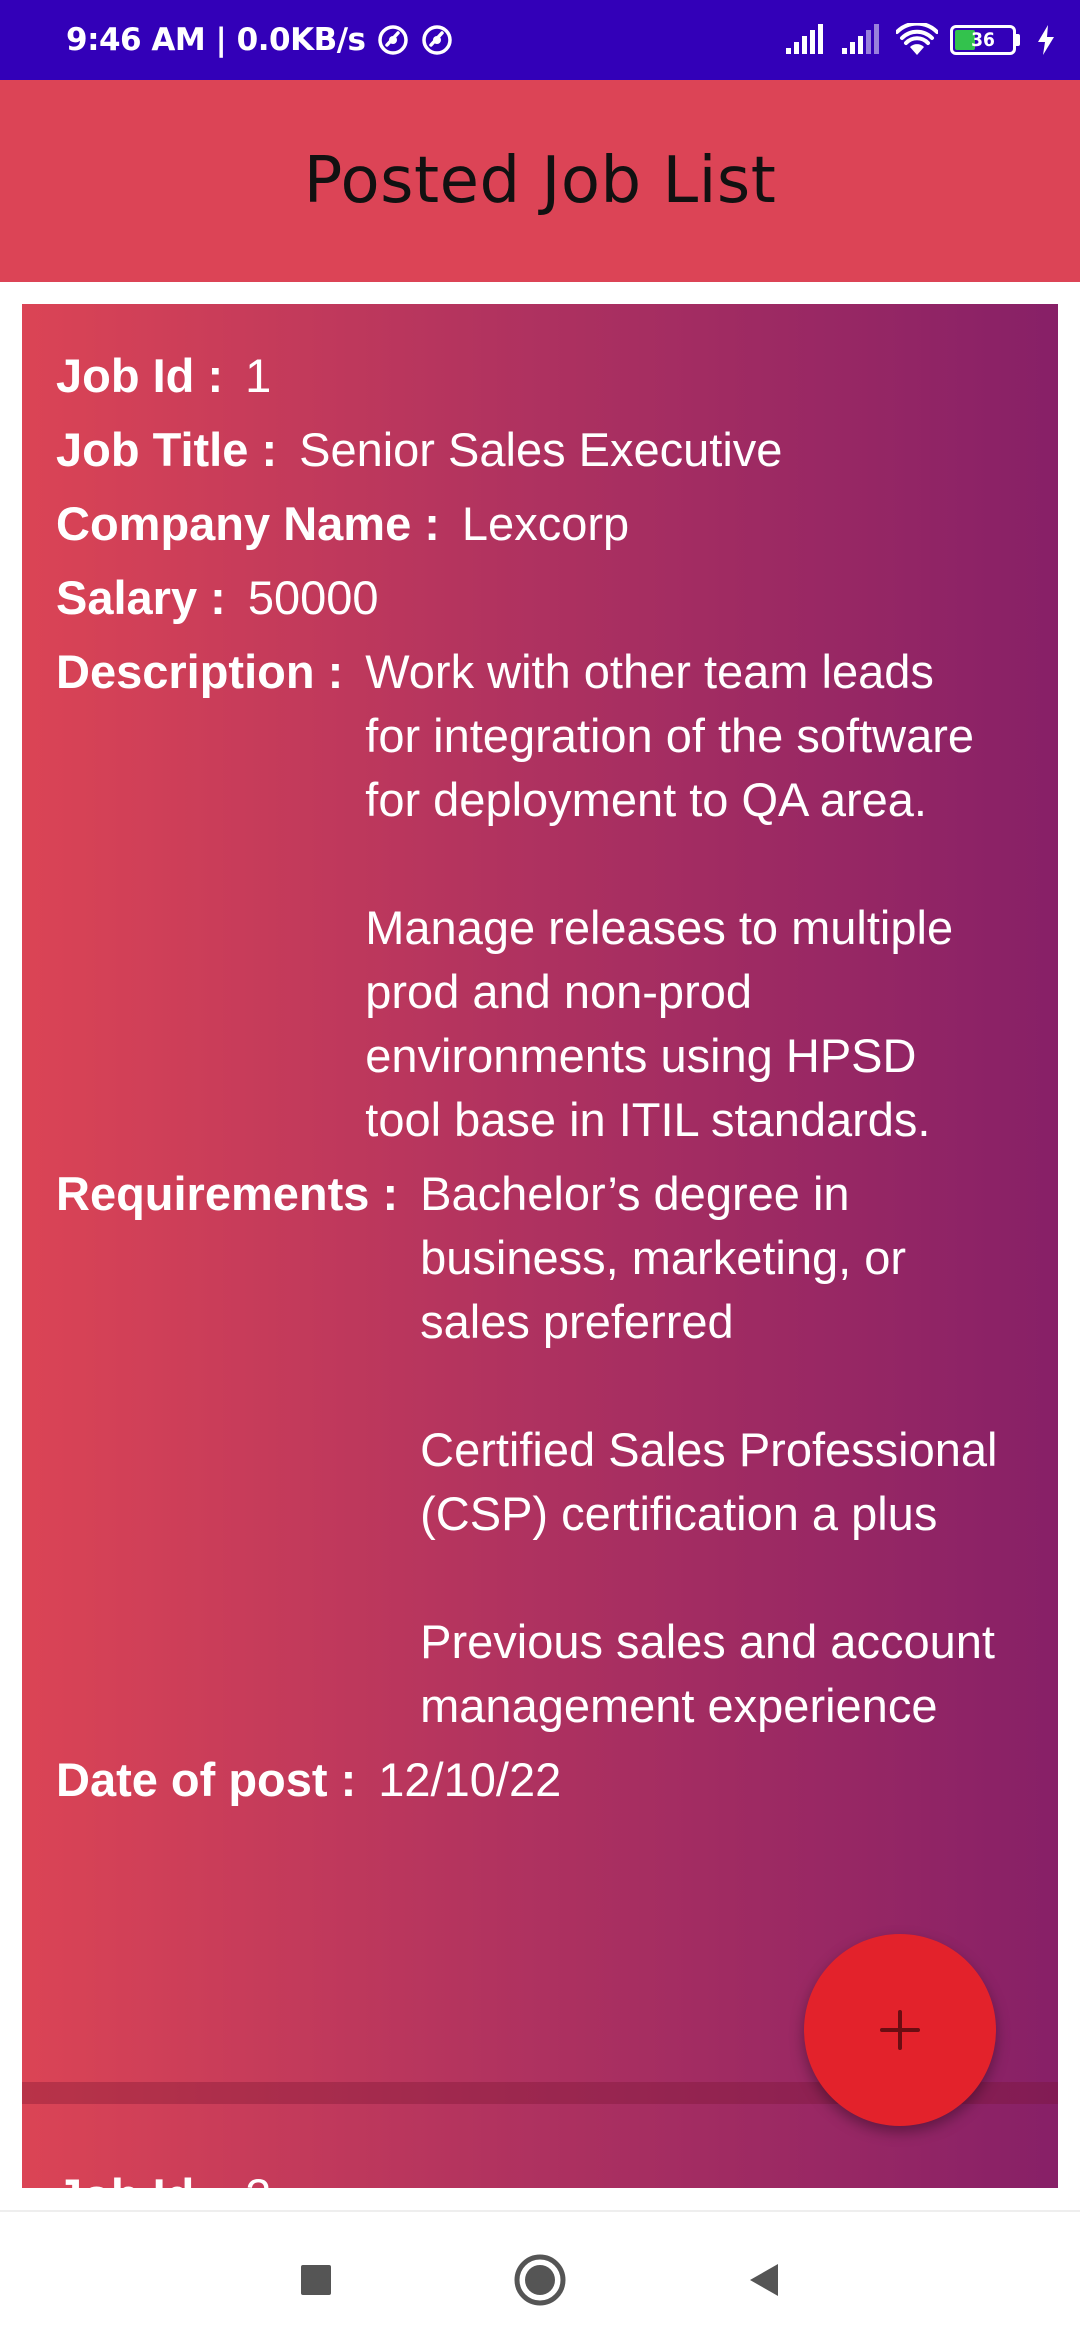 The width and height of the screenshot is (1080, 2340). Describe the element at coordinates (965, 40) in the screenshot. I see `battery-fill` at that location.